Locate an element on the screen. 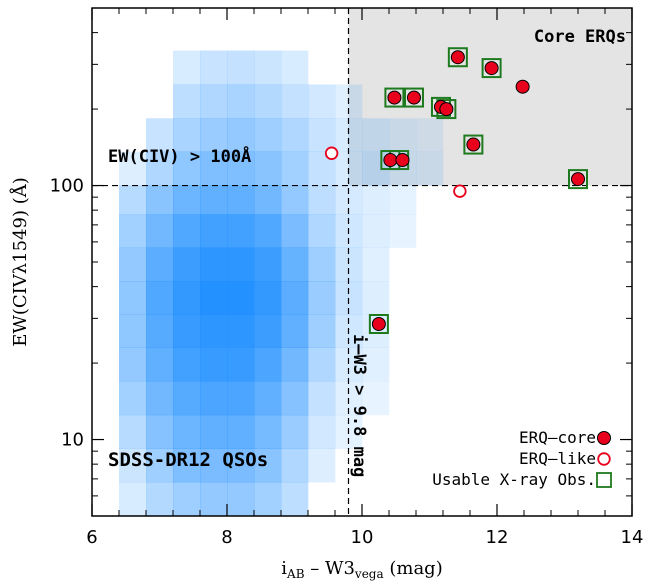  erq-like-point is located at coordinates (460, 191).